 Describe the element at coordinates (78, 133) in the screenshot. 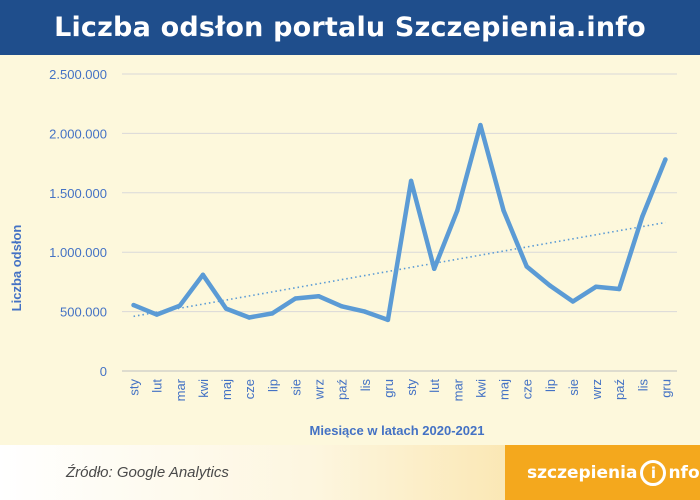

I see `y-tick-label: 2.000.000` at that location.